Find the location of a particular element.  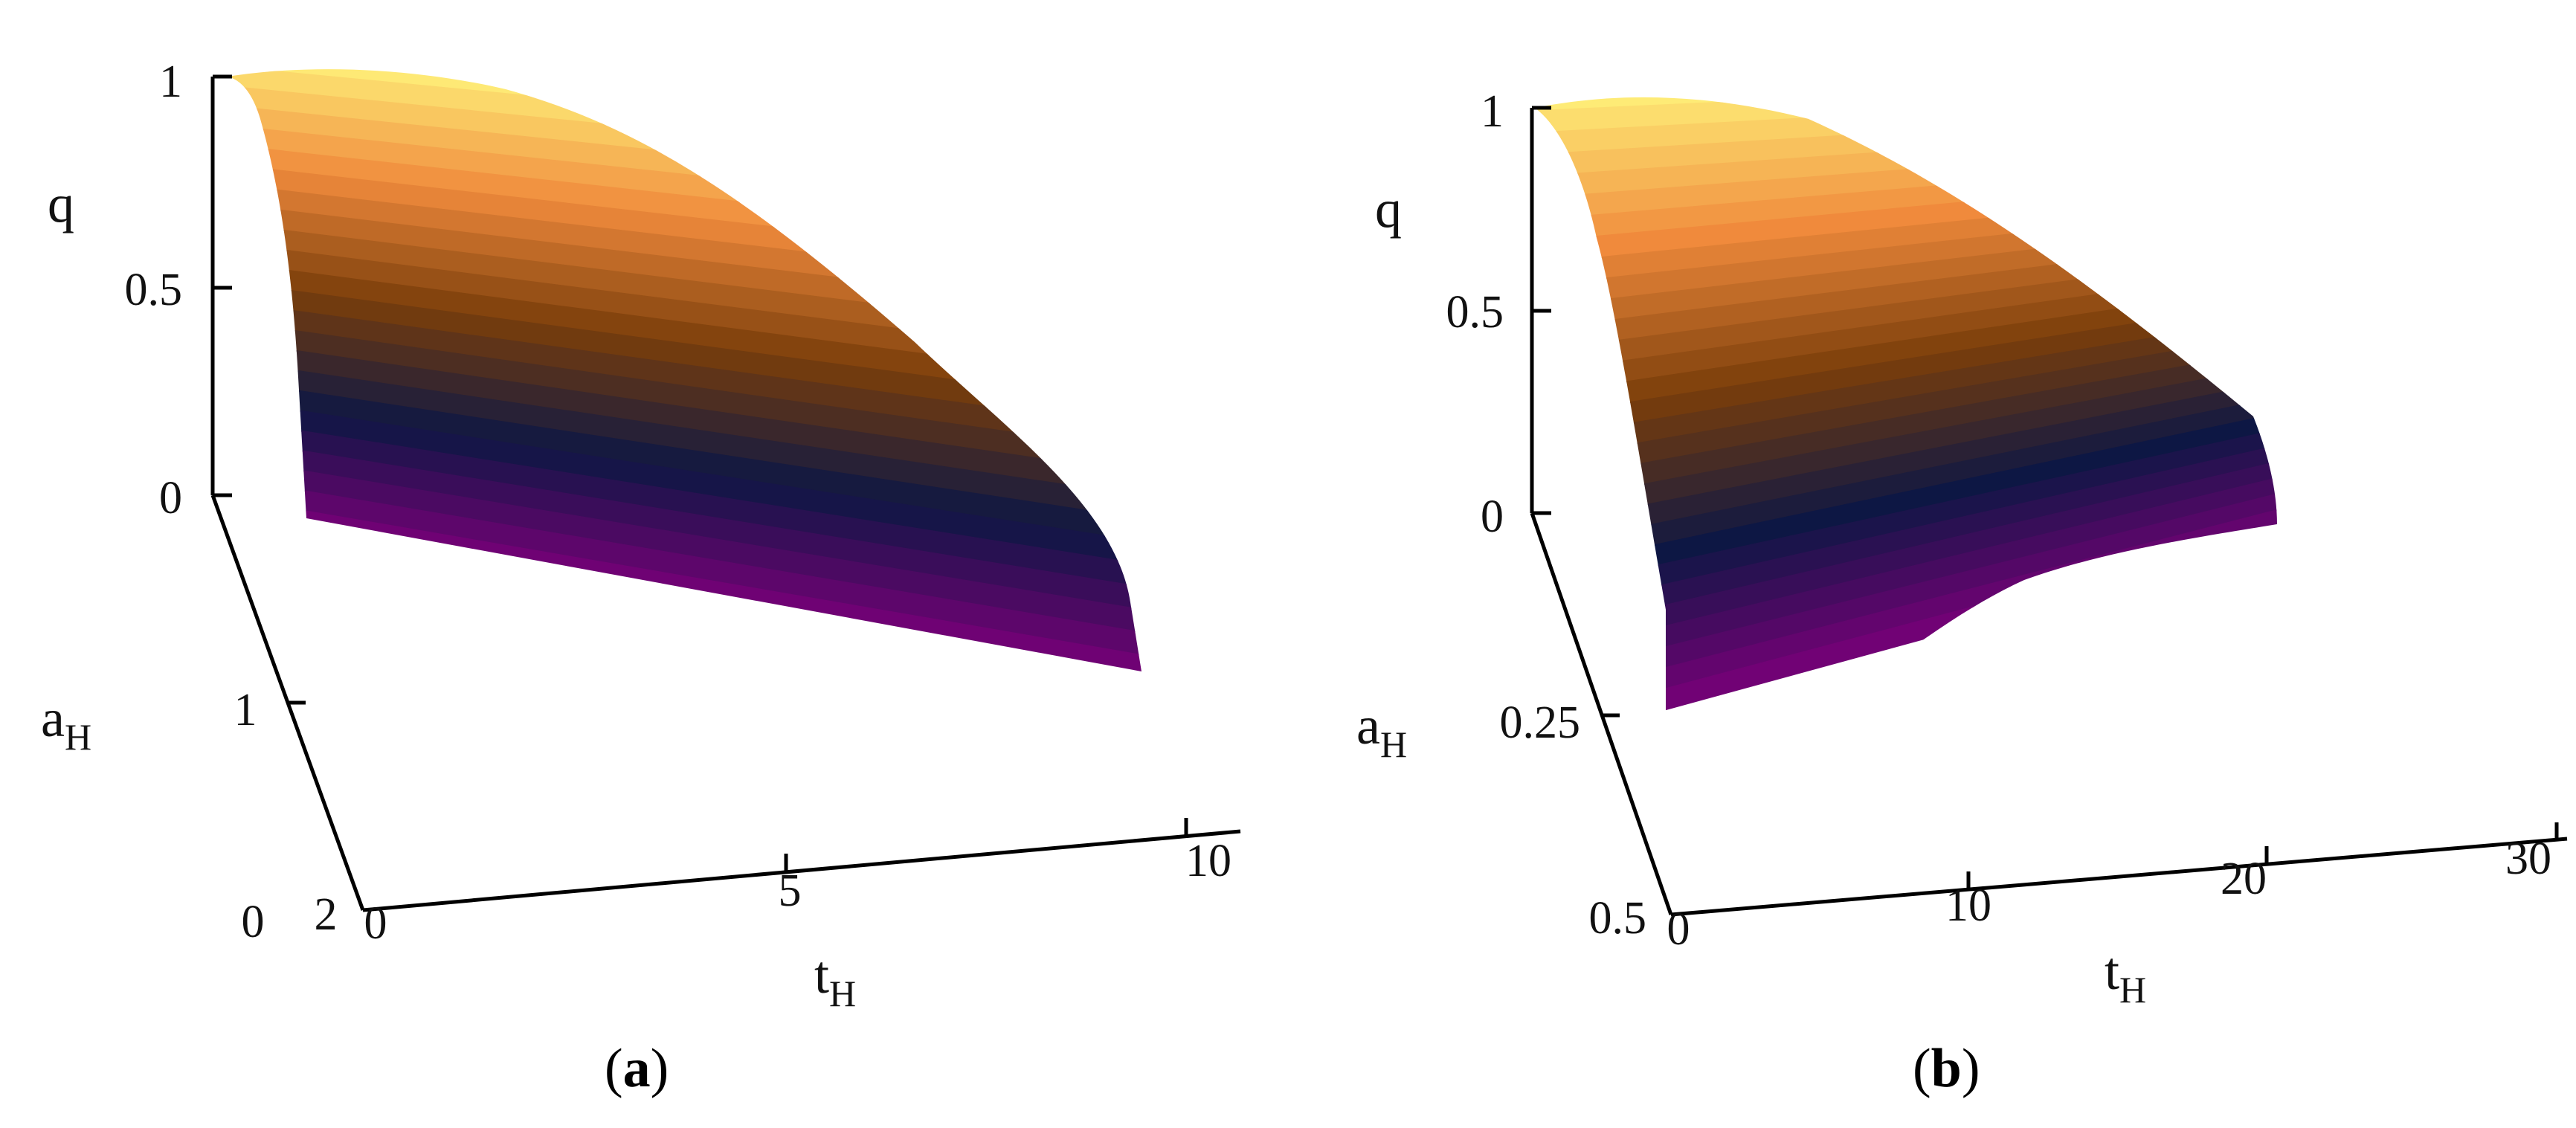

x-axis-label-a: tH is located at coordinates (835, 979).